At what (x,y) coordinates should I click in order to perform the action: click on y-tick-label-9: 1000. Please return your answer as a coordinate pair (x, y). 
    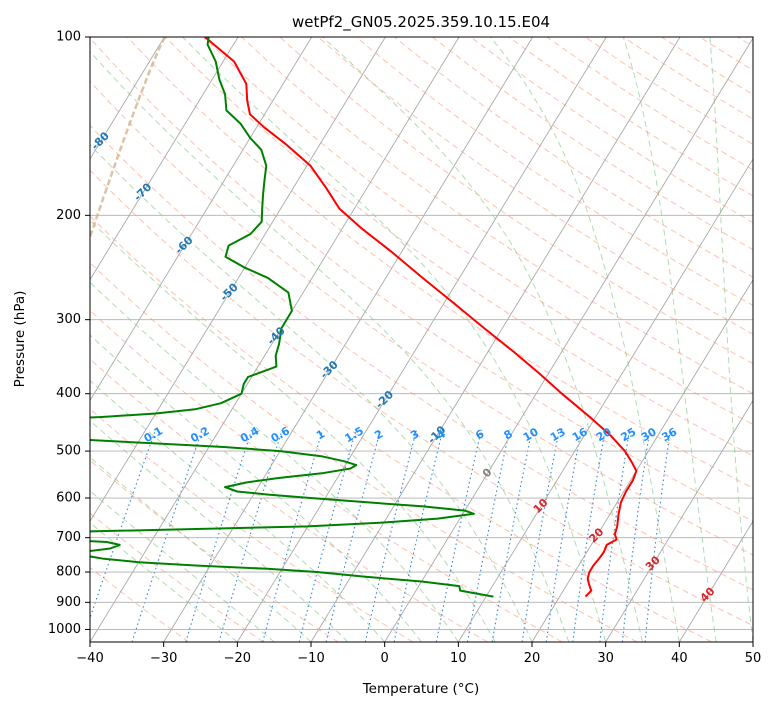
    Looking at the image, I should click on (64, 629).